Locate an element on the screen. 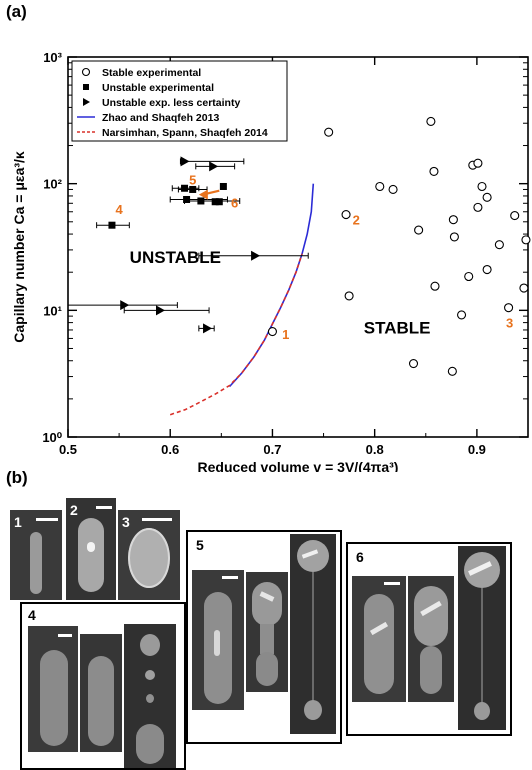  micrograph-6c is located at coordinates (482, 638).